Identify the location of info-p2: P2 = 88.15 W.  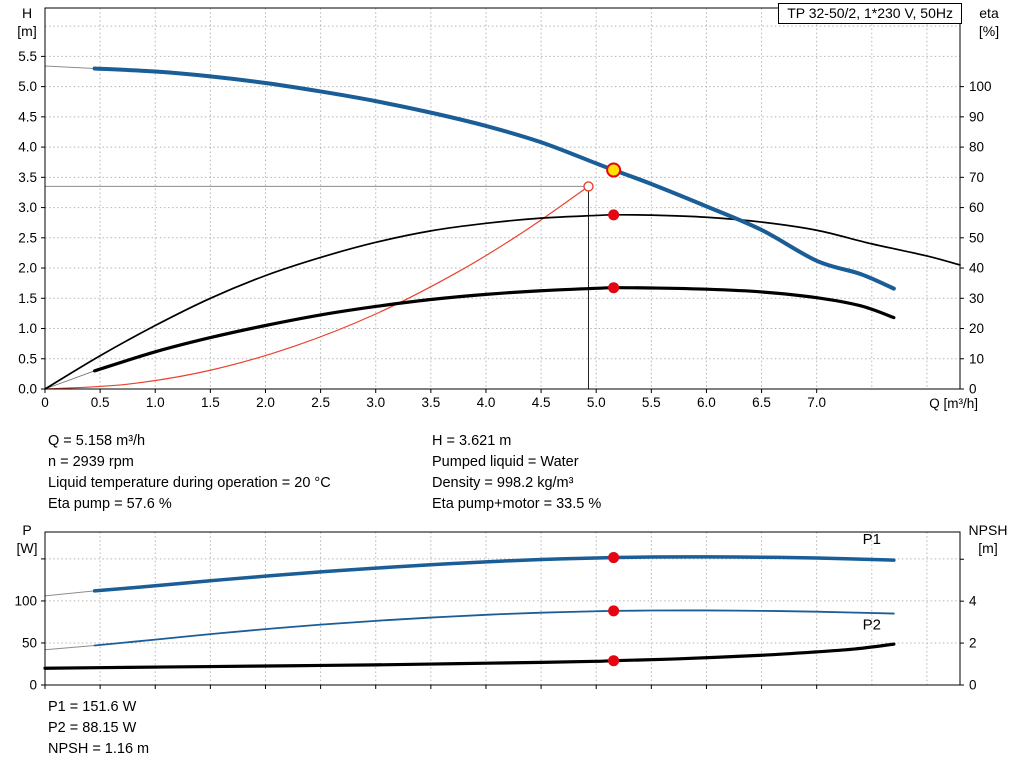
(92, 728).